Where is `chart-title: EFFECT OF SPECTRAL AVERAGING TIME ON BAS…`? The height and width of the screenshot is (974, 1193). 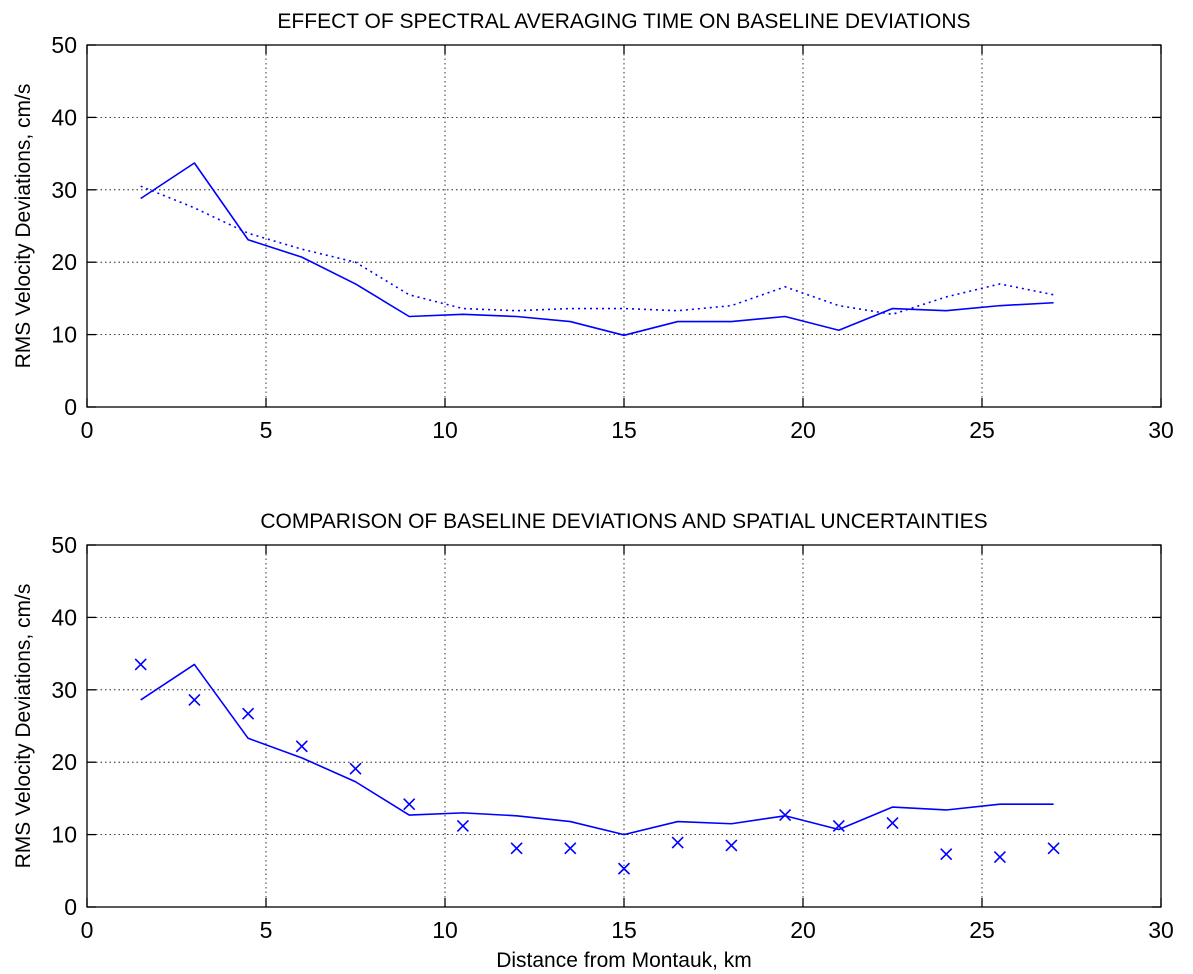
chart-title: EFFECT OF SPECTRAL AVERAGING TIME ON BAS… is located at coordinates (623, 21).